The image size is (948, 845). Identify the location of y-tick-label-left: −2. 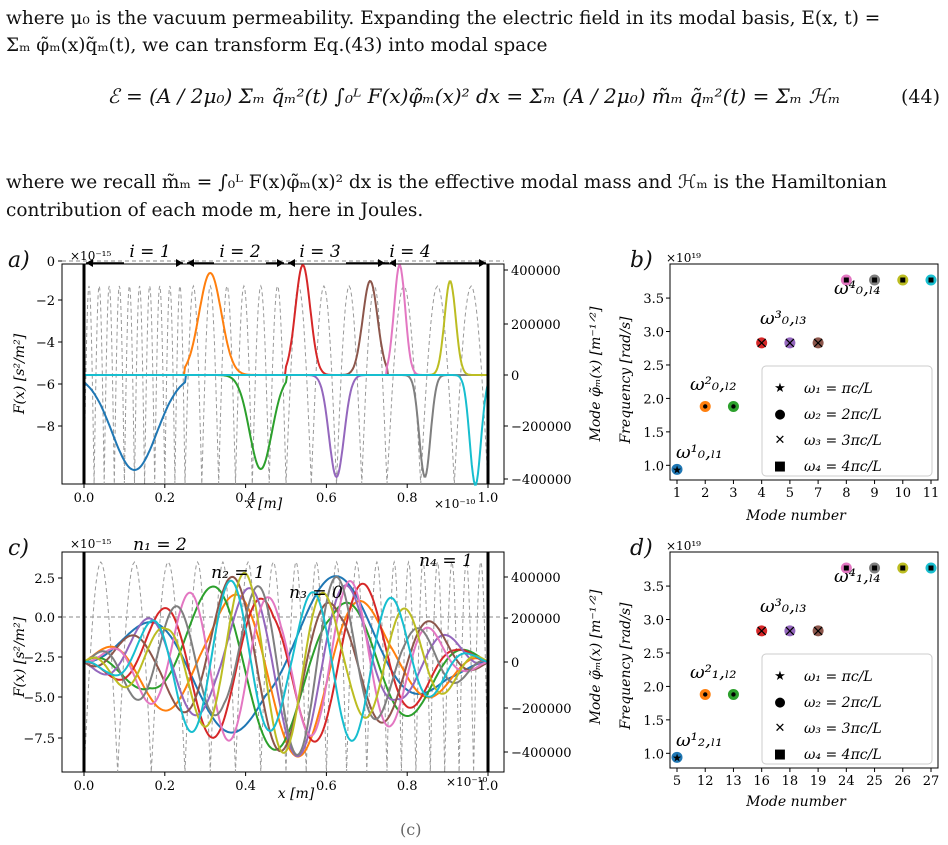
(45, 301).